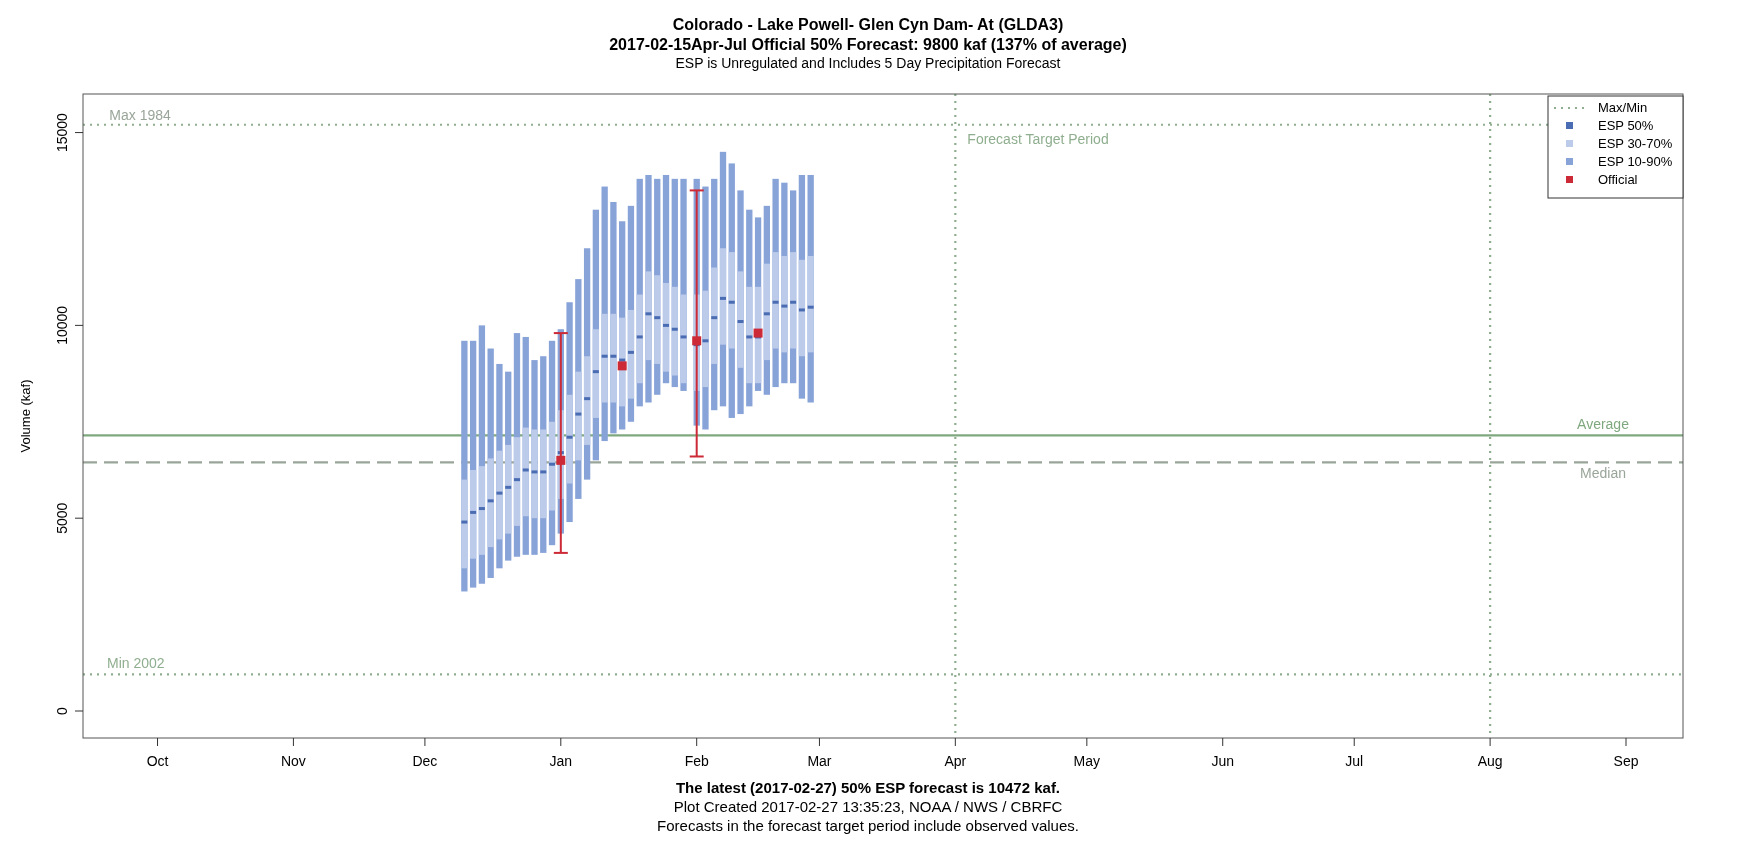 The image size is (1738, 866). What do you see at coordinates (561, 761) in the screenshot?
I see `x-tick-label: Jan` at bounding box center [561, 761].